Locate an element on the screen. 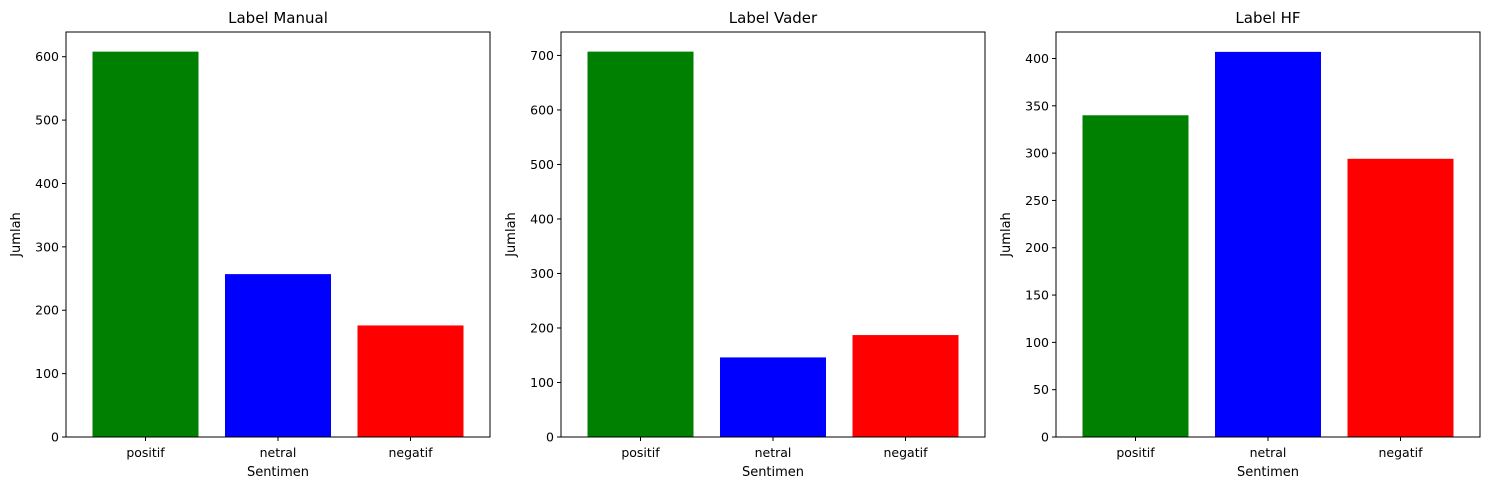 The height and width of the screenshot is (490, 1489). y-tick-label: 250 is located at coordinates (1037, 200).